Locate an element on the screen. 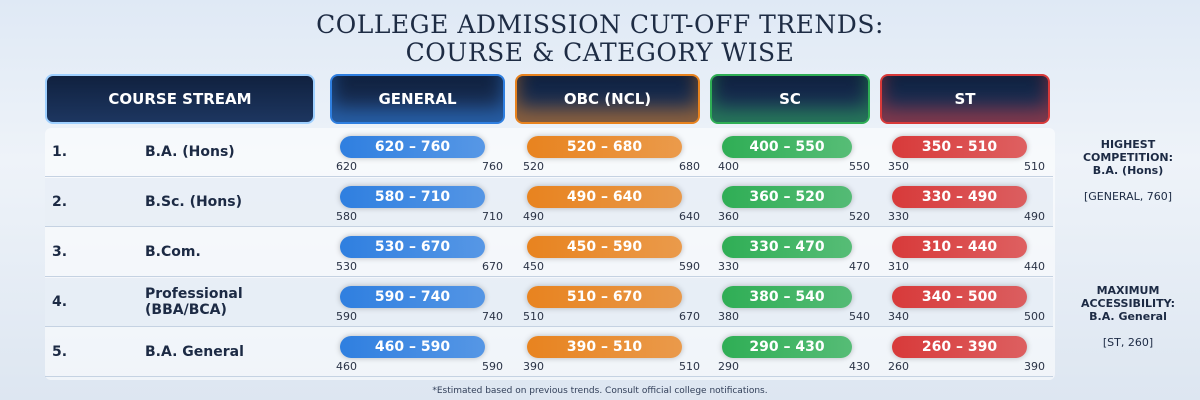 Image resolution: width=1200 pixels, height=400 pixels. column-header: SC is located at coordinates (790, 99).